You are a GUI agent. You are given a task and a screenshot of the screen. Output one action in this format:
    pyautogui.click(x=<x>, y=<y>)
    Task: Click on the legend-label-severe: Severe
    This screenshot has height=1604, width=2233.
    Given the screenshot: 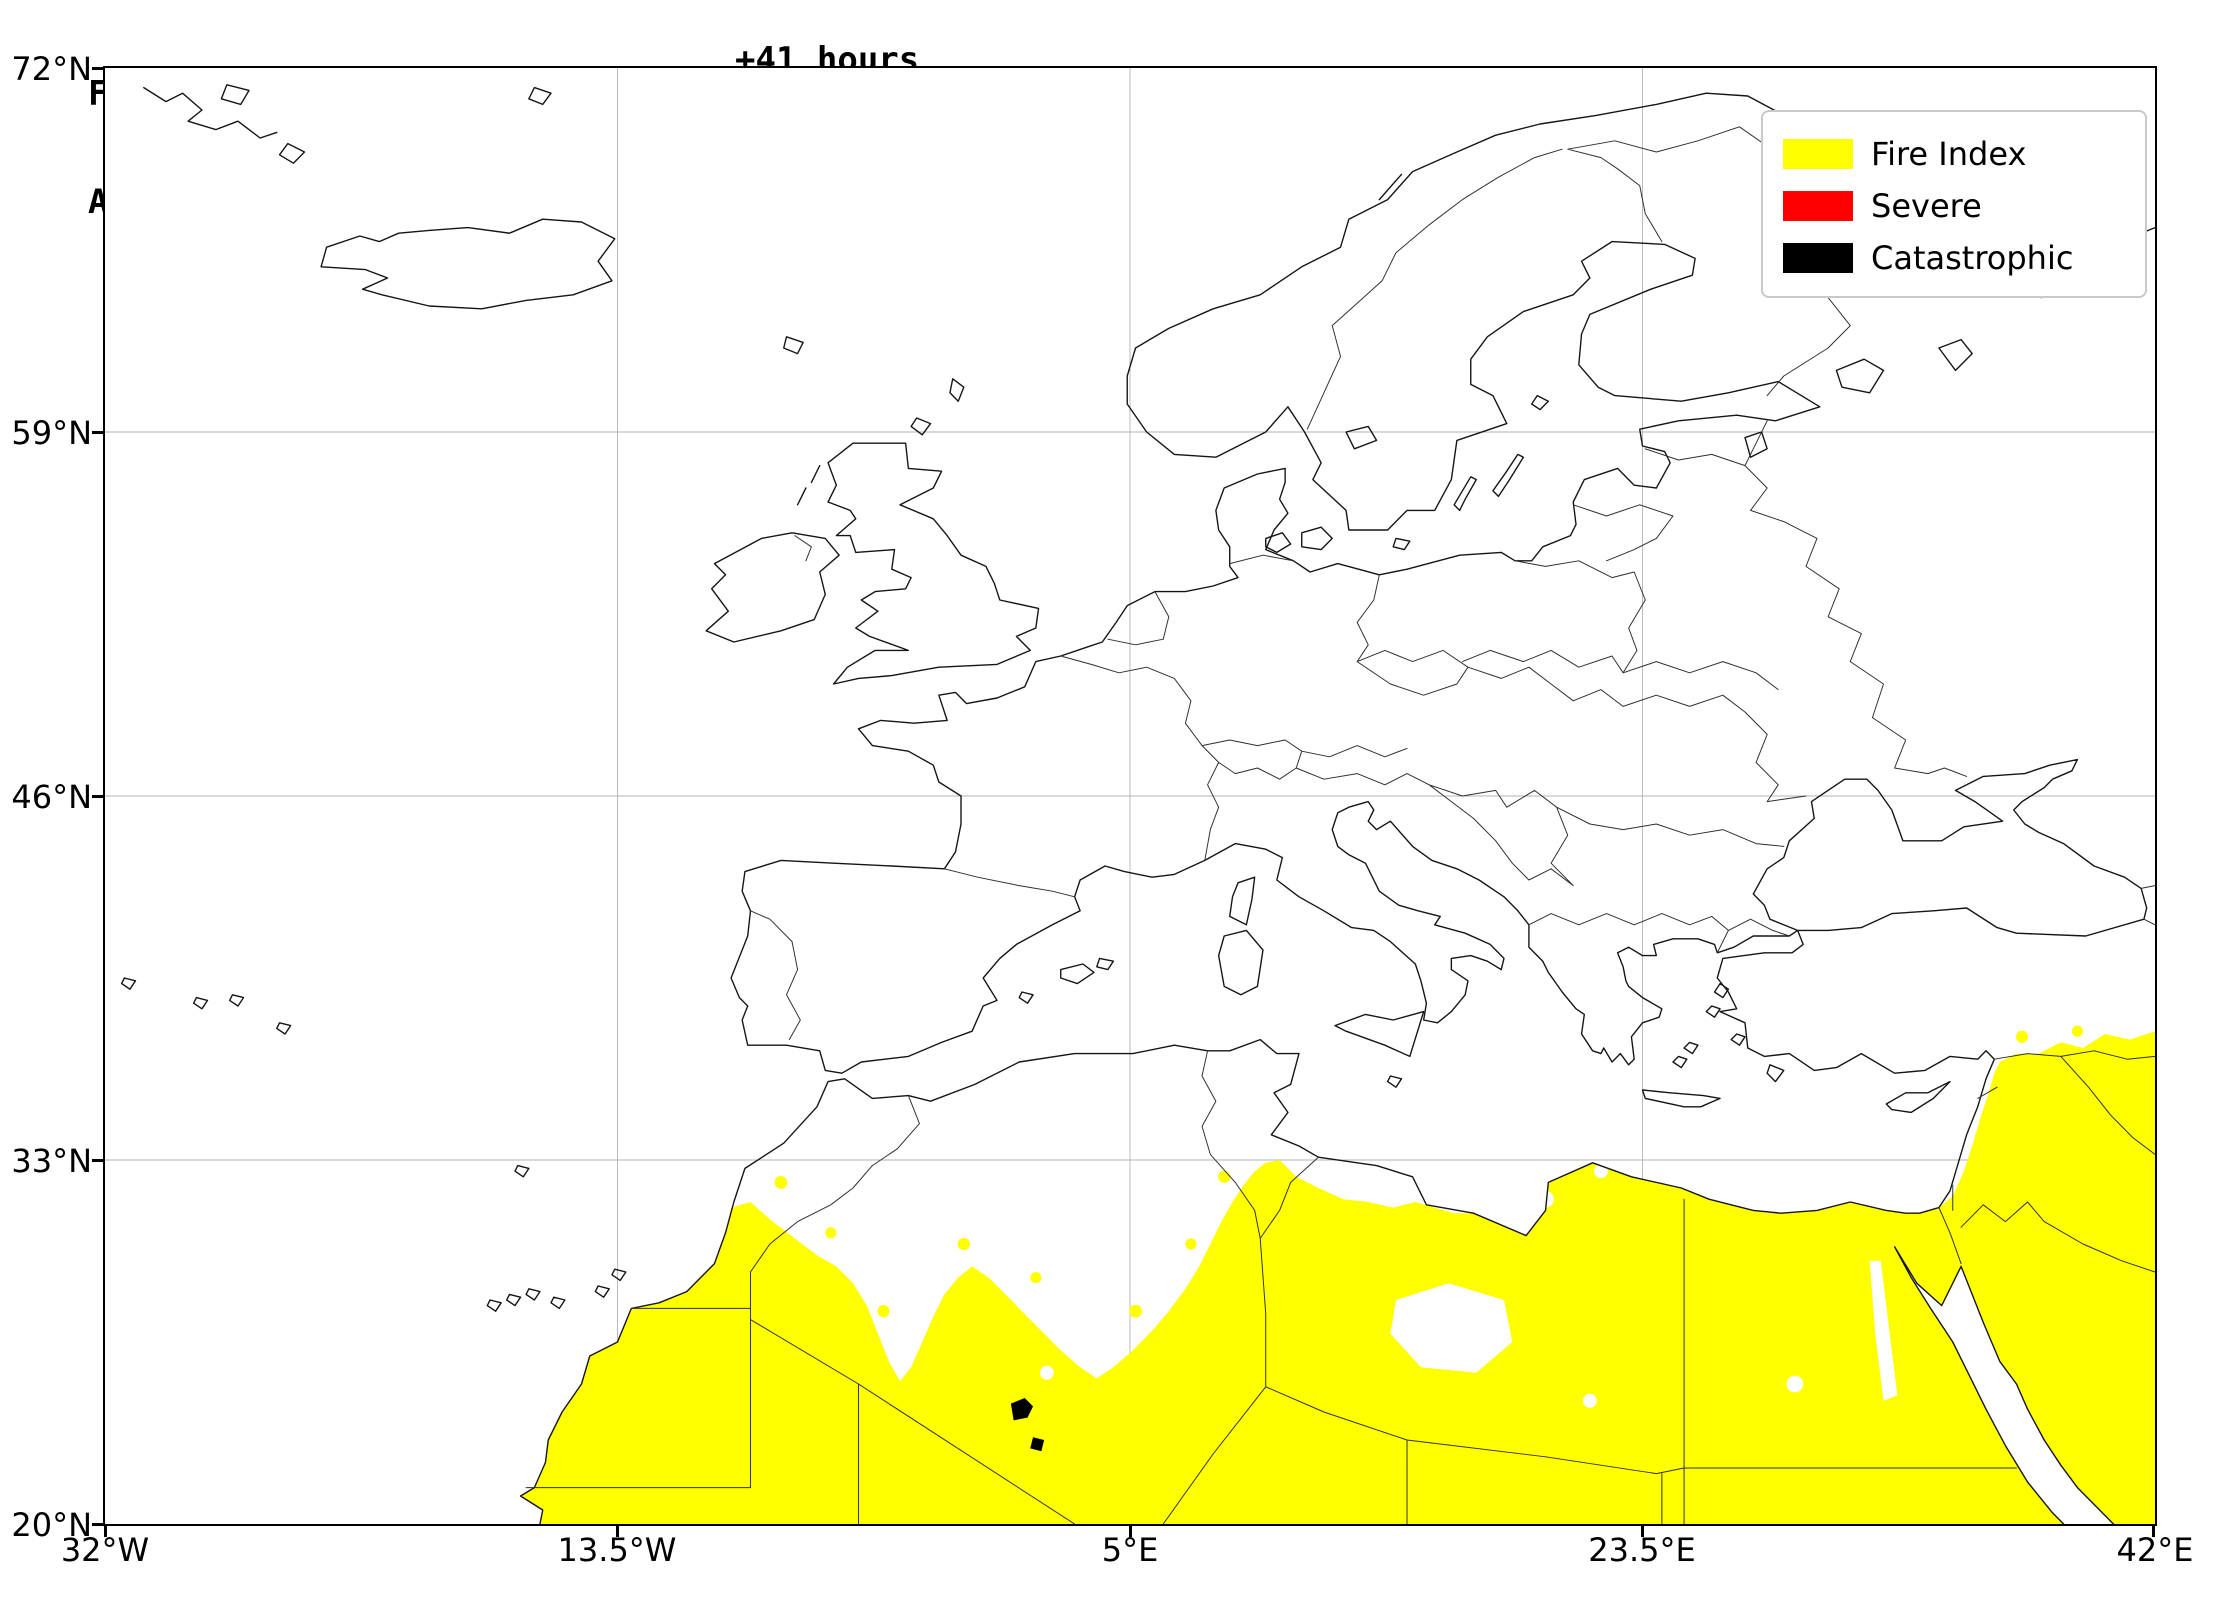 What is the action you would take?
    pyautogui.click(x=1926, y=206)
    